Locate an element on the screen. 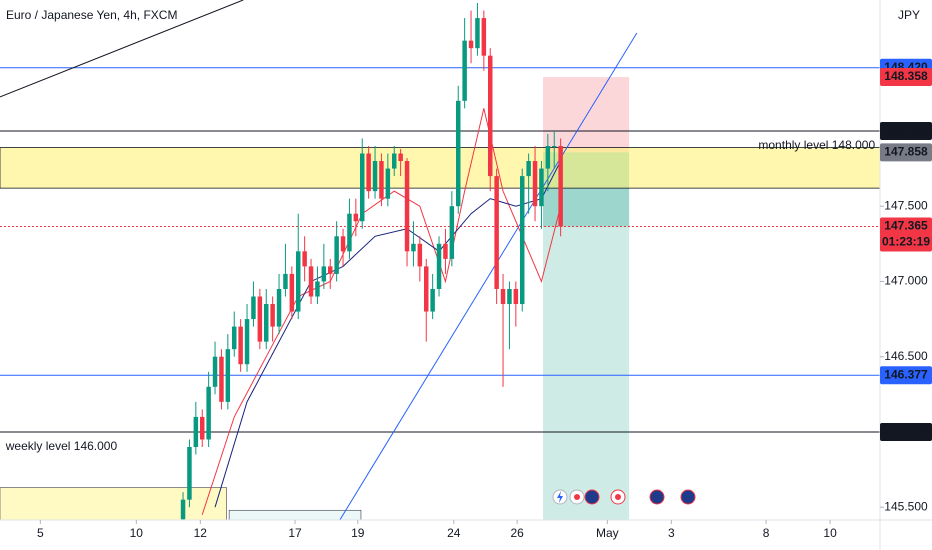 This screenshot has width=932, height=550. price-tag-label: 147.365 is located at coordinates (906, 226).